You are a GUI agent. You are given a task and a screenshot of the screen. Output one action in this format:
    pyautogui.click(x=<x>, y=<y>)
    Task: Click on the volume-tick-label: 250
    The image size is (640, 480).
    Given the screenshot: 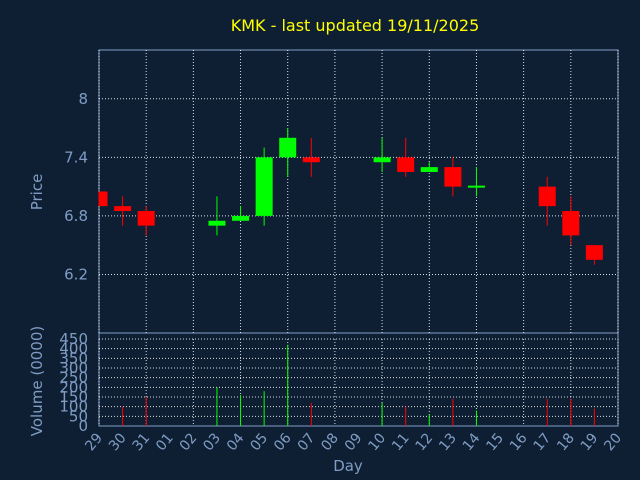 What is the action you would take?
    pyautogui.click(x=73, y=378)
    